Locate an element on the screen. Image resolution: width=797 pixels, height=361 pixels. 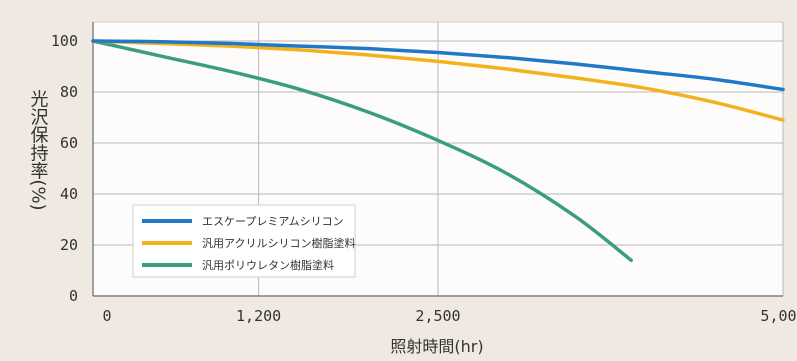
x-axis-label: 照射時間(hr) is located at coordinates (436, 346).